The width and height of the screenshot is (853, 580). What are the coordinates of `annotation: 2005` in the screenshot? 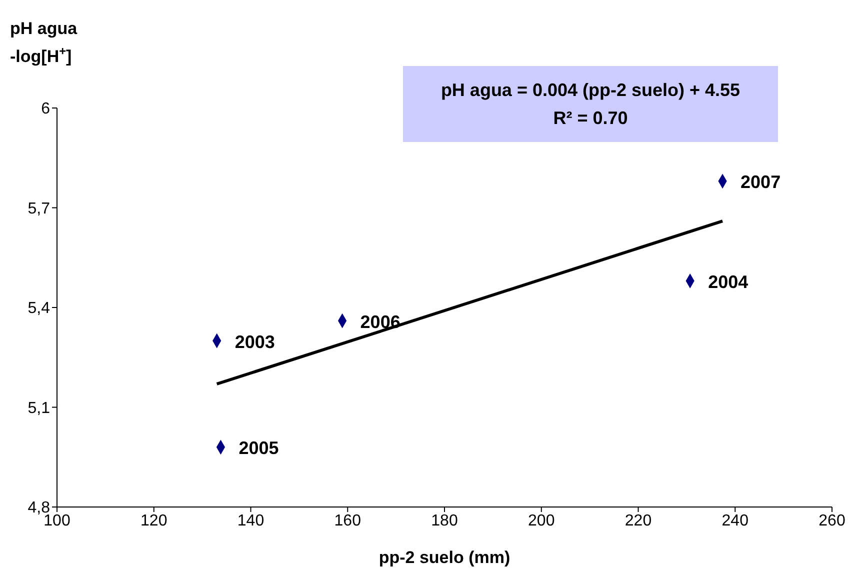 It's located at (258, 448).